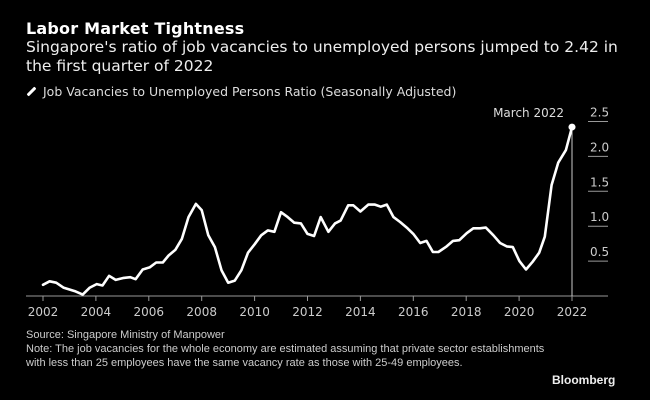 The width and height of the screenshot is (650, 400). I want to click on x-tick-label: 2006, so click(149, 312).